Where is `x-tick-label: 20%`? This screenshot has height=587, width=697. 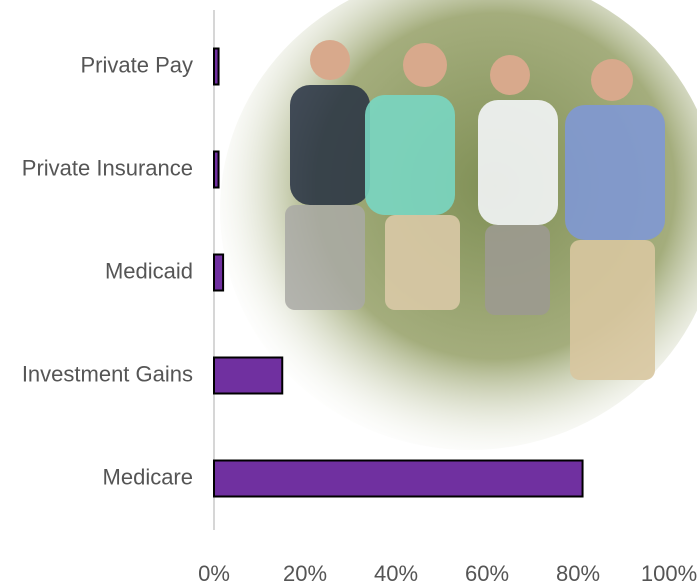
x-tick-label: 20% is located at coordinates (305, 573).